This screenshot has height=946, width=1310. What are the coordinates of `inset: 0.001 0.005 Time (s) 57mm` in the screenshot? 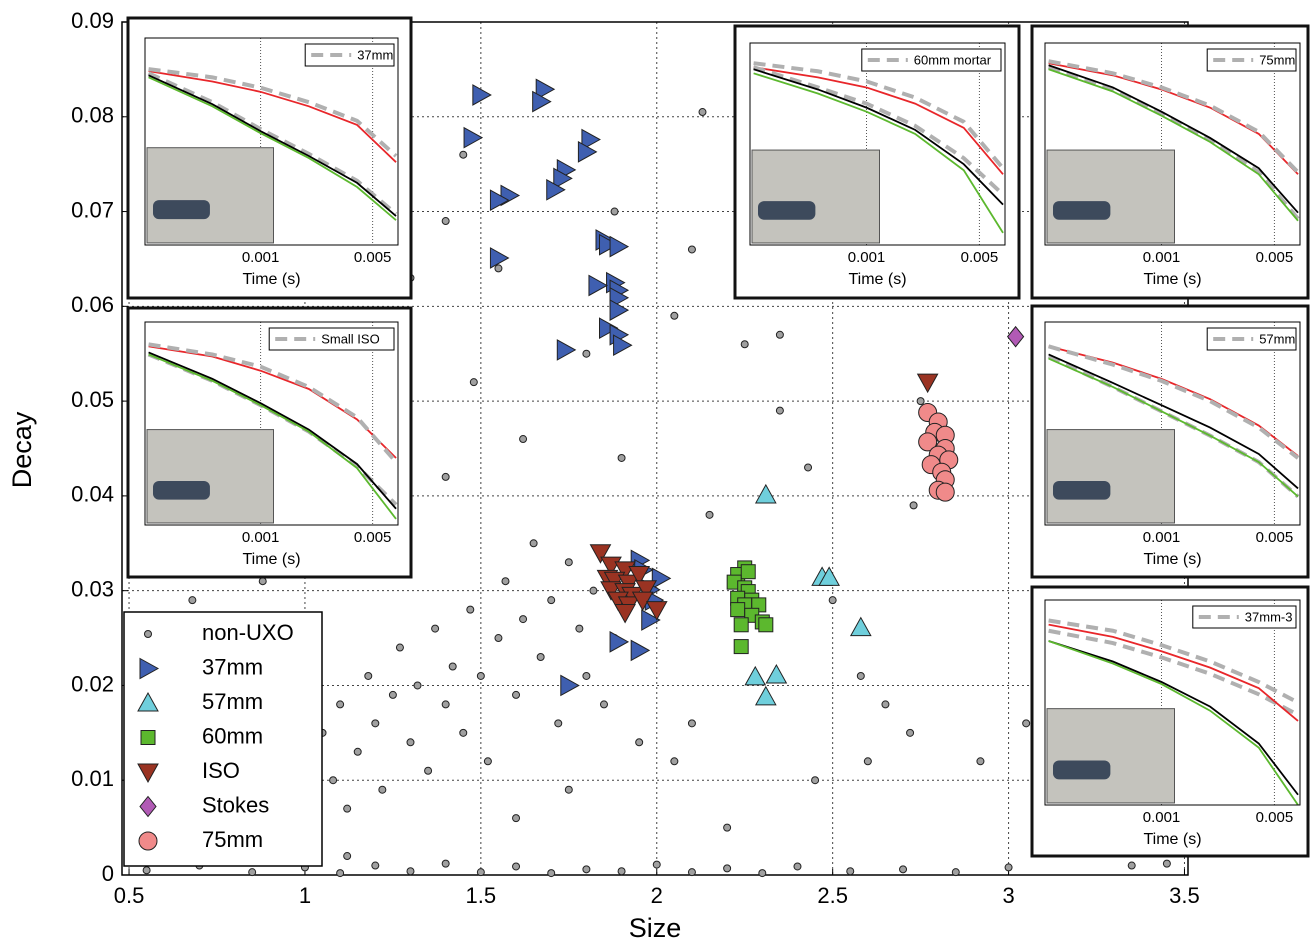 It's located at (1170, 441).